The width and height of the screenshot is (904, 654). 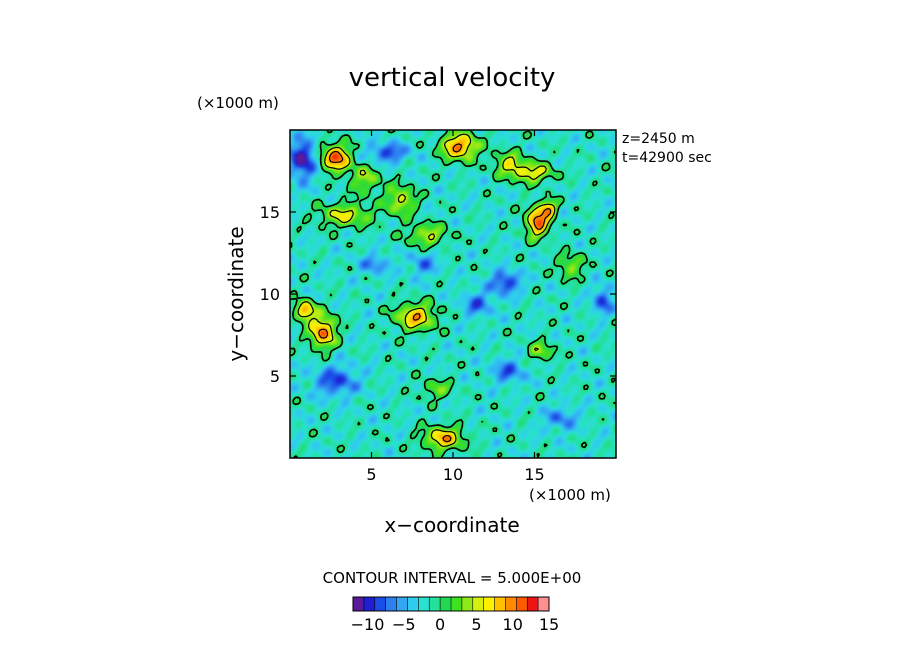 I want to click on x-axis-label: x−coordinate, so click(x=451, y=525).